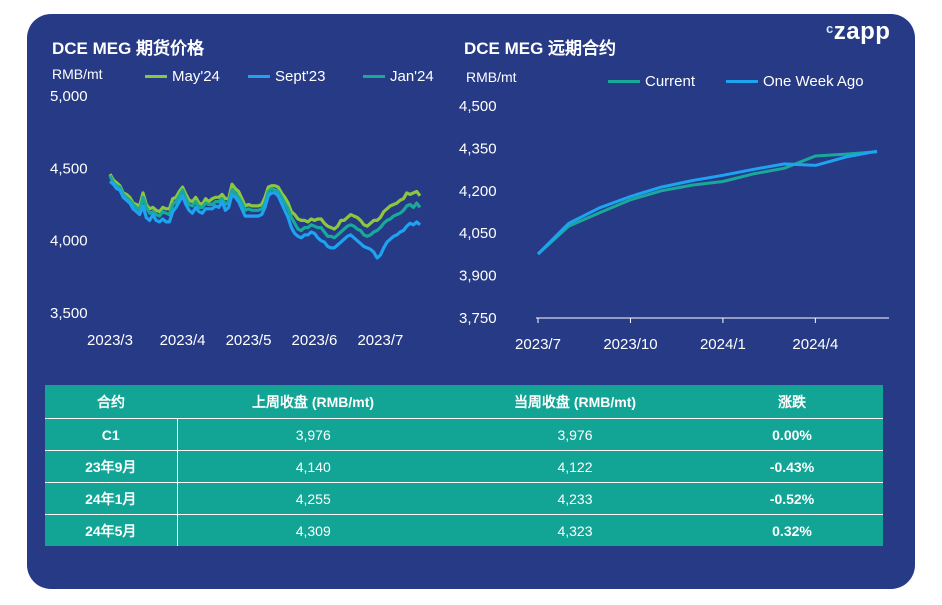 This screenshot has height=605, width=942. I want to click on legend-label: Current, so click(670, 81).